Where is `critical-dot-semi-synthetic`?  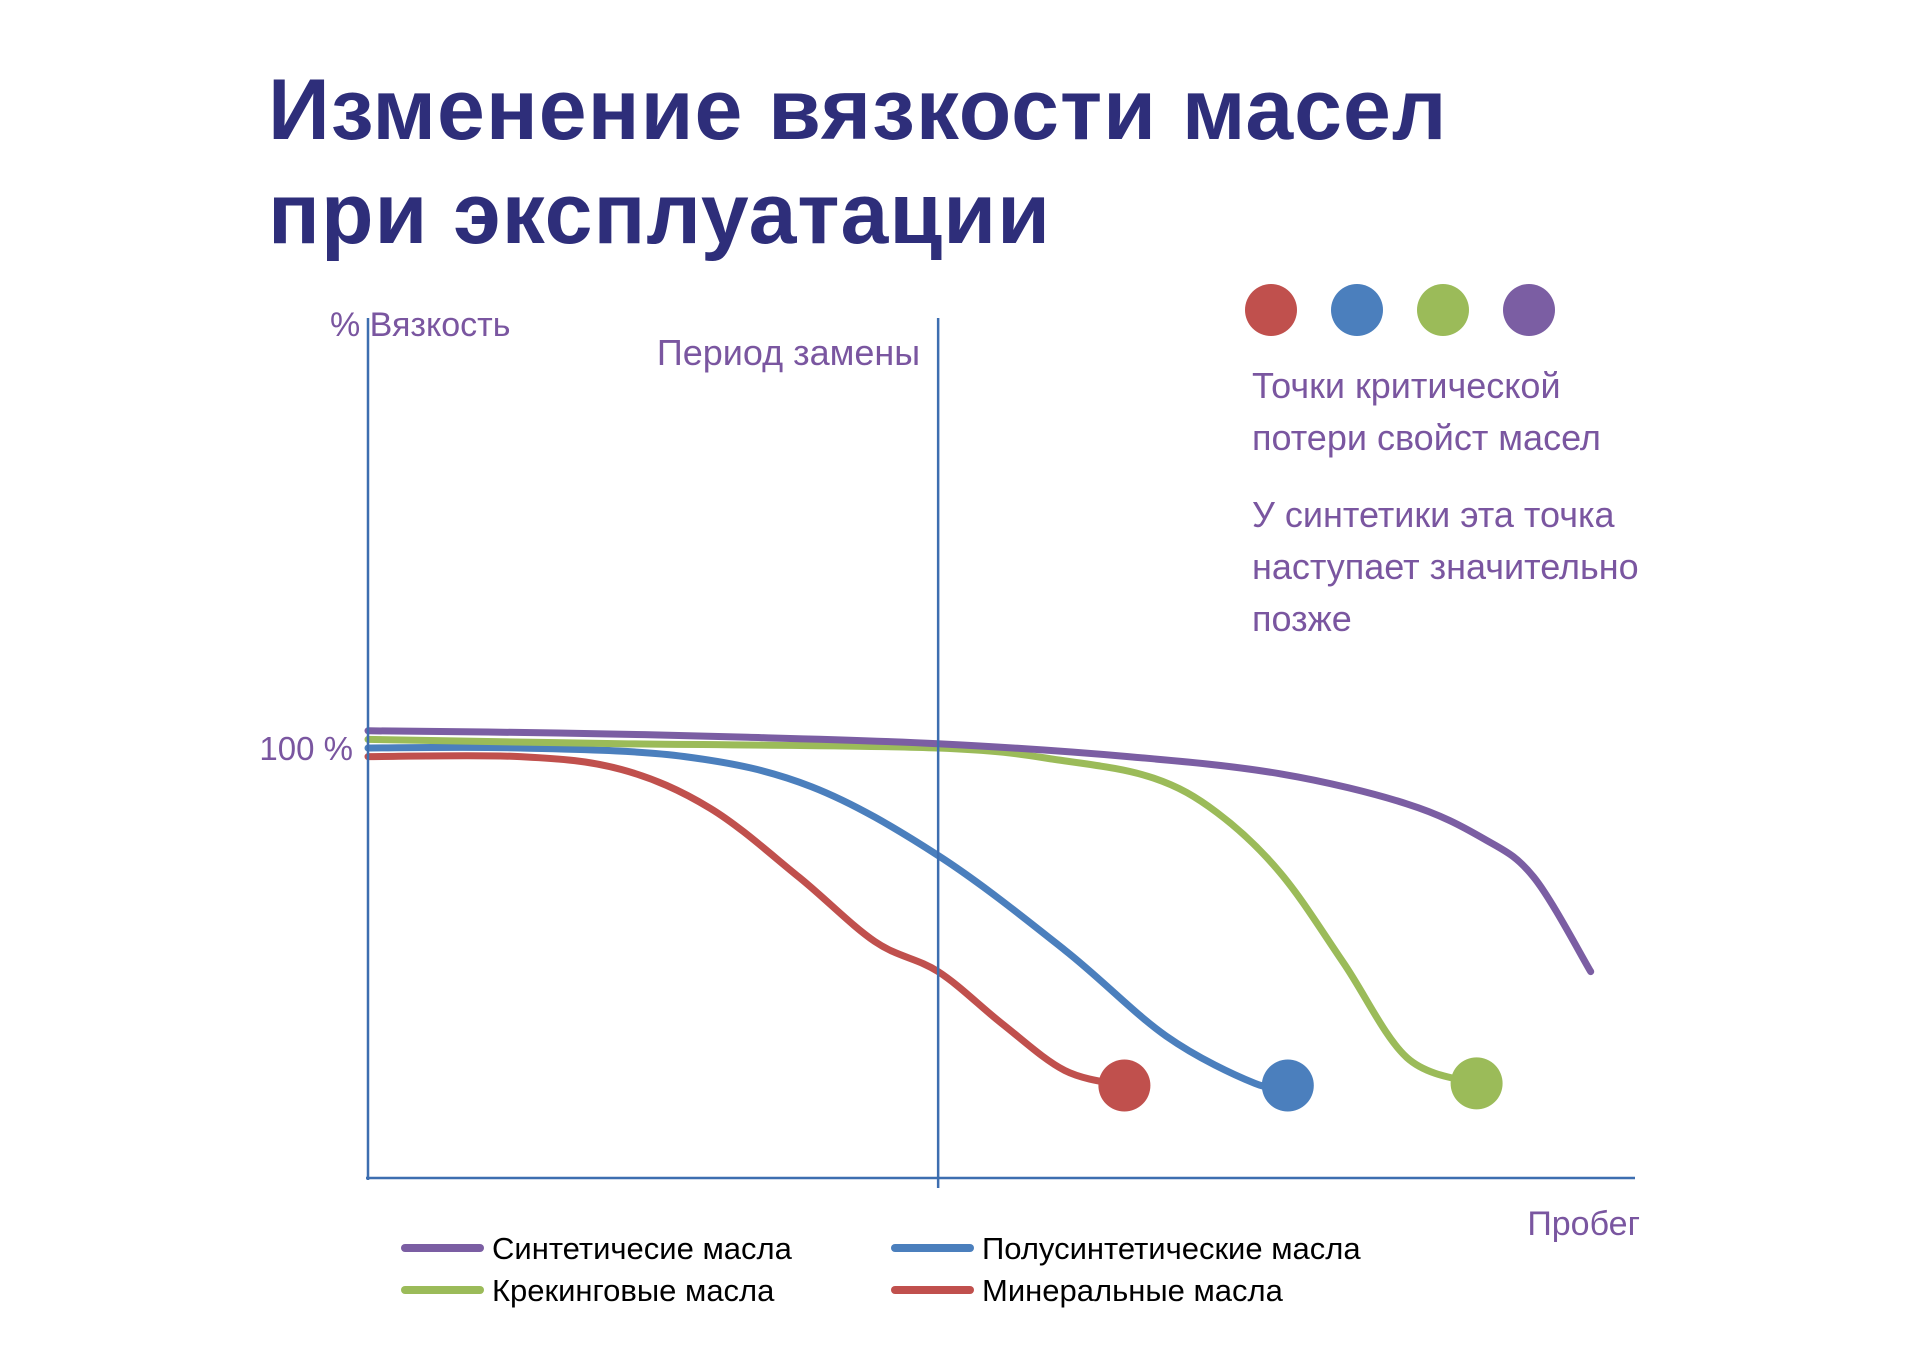
critical-dot-semi-synthetic is located at coordinates (1357, 310).